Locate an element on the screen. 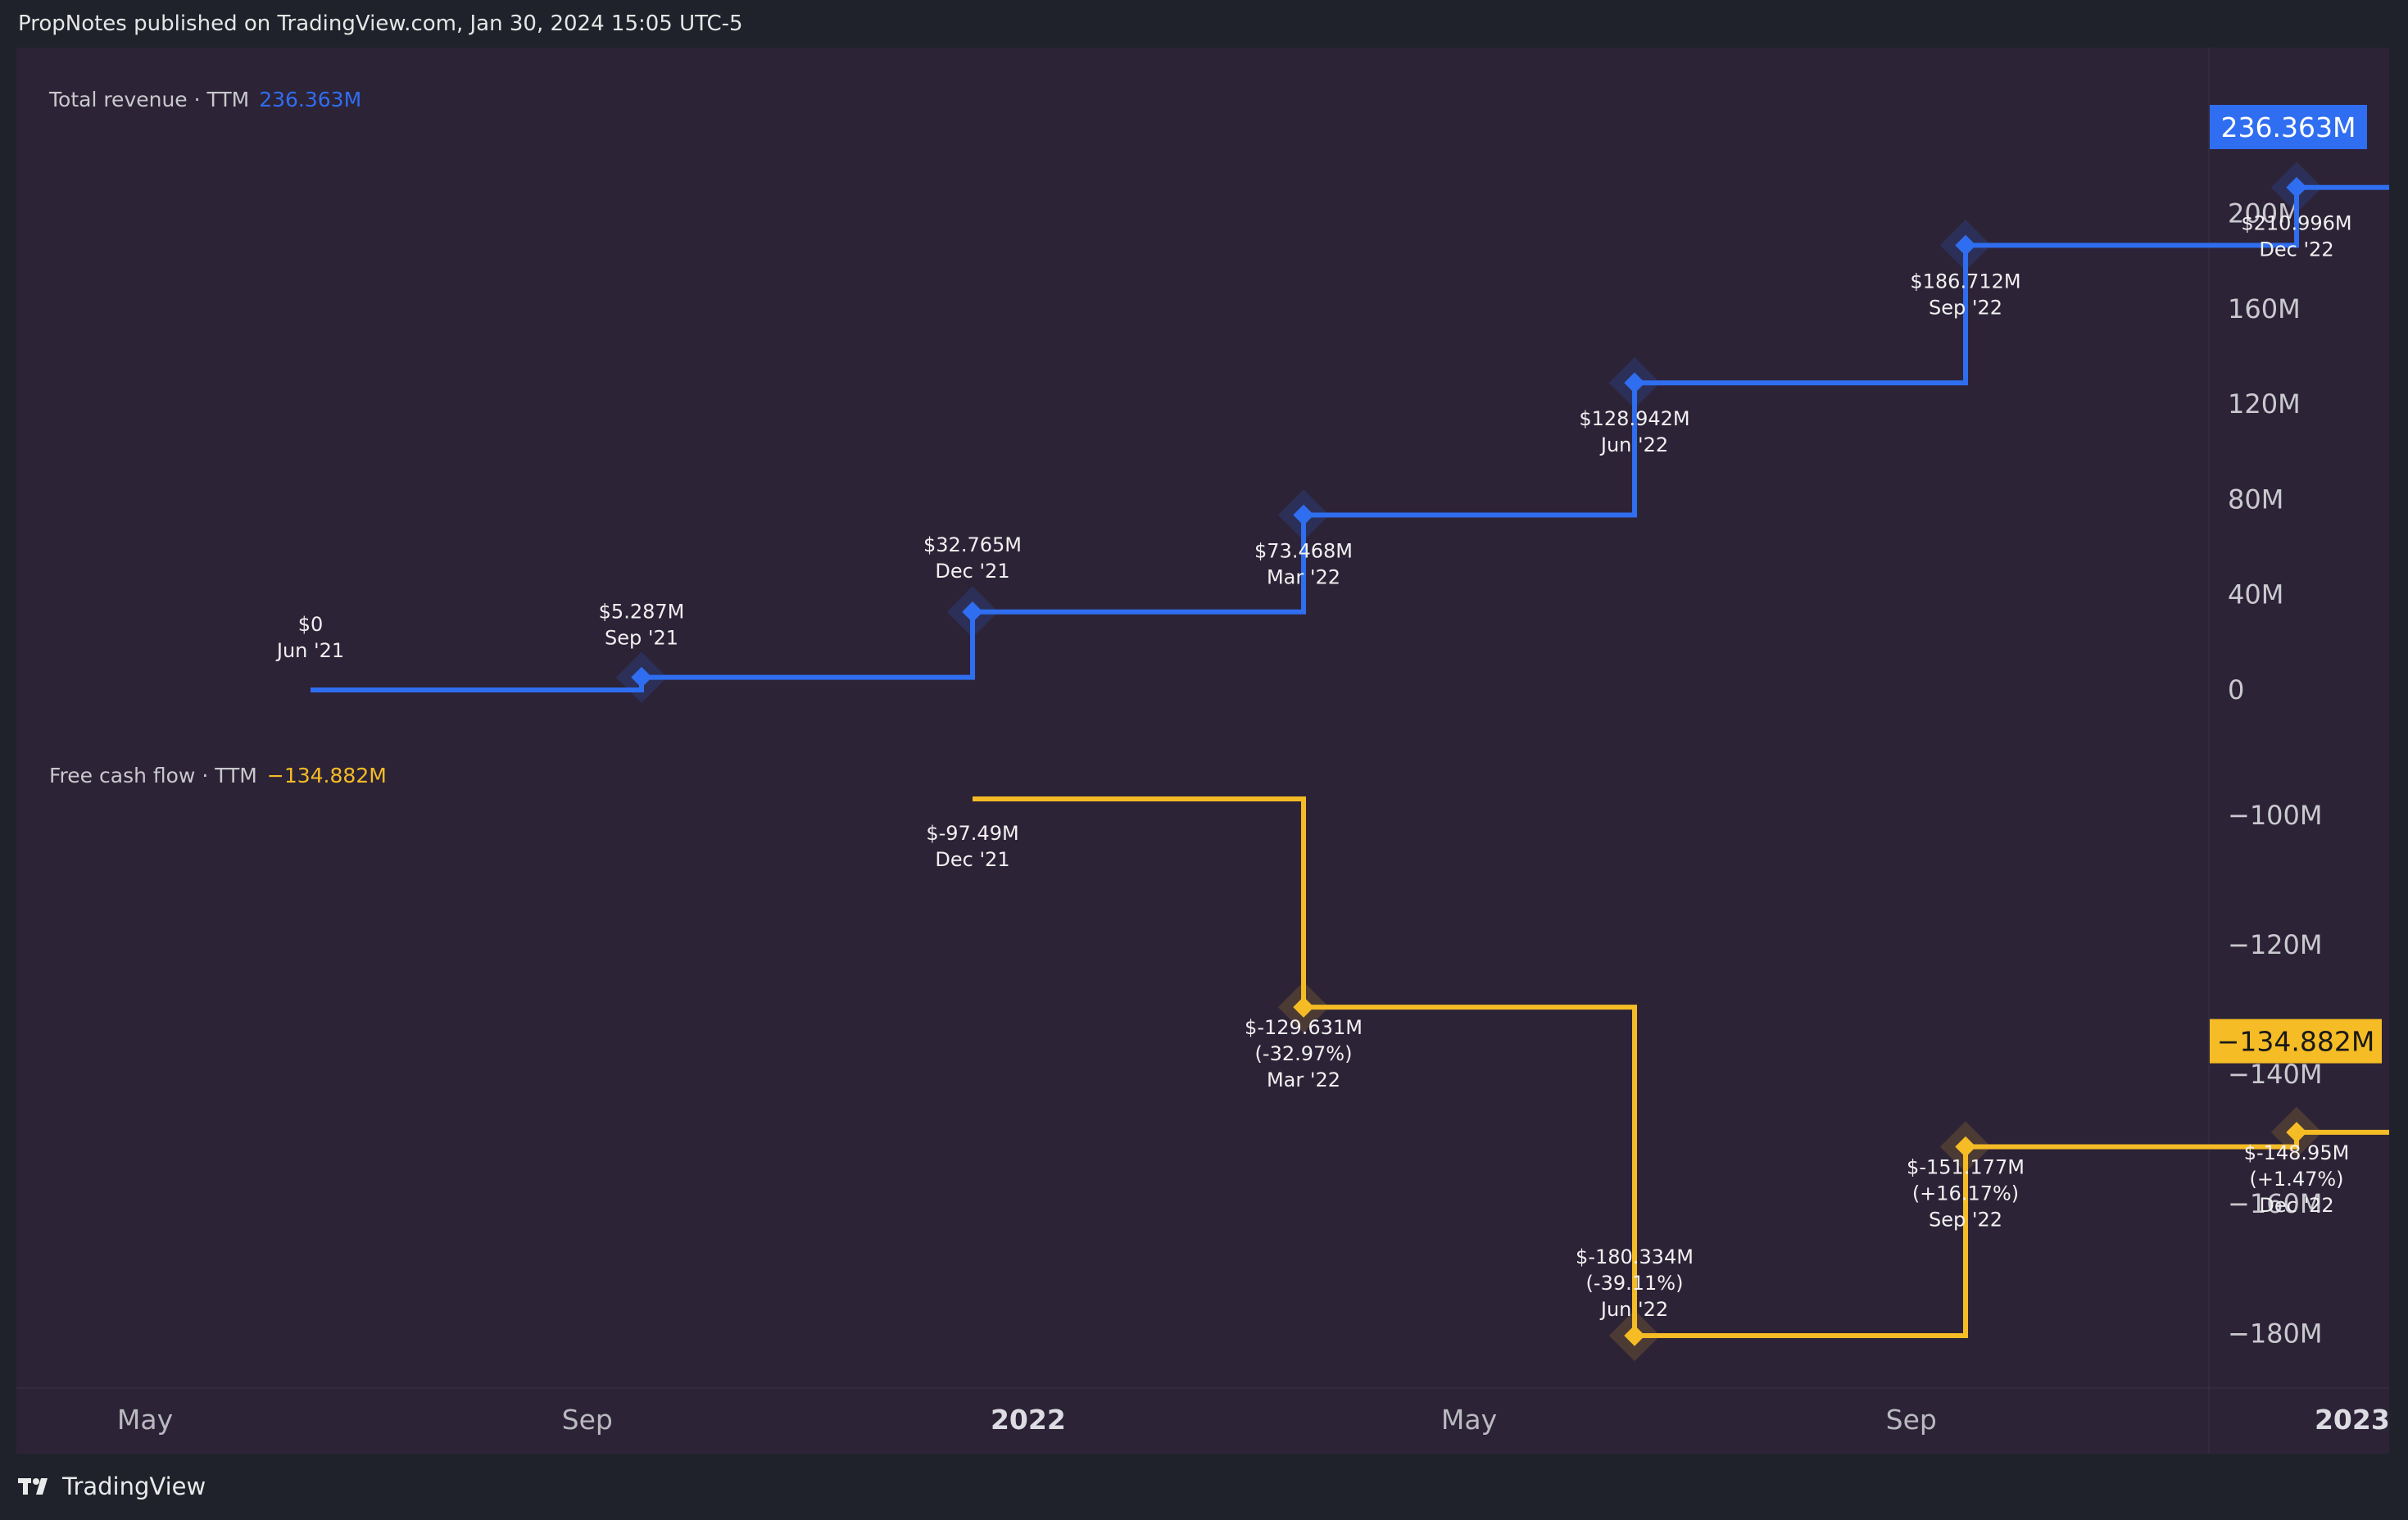 This screenshot has width=2408, height=1520. tradingview-footer: TradingView is located at coordinates (112, 1486).